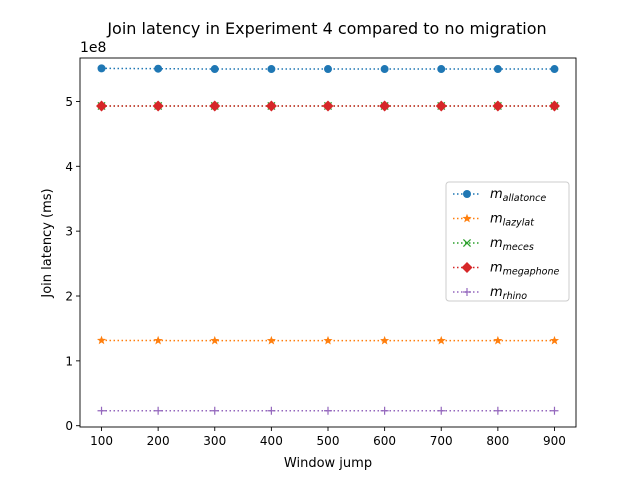  Describe the element at coordinates (467, 243) in the screenshot. I see `legend-marker-meces` at that location.